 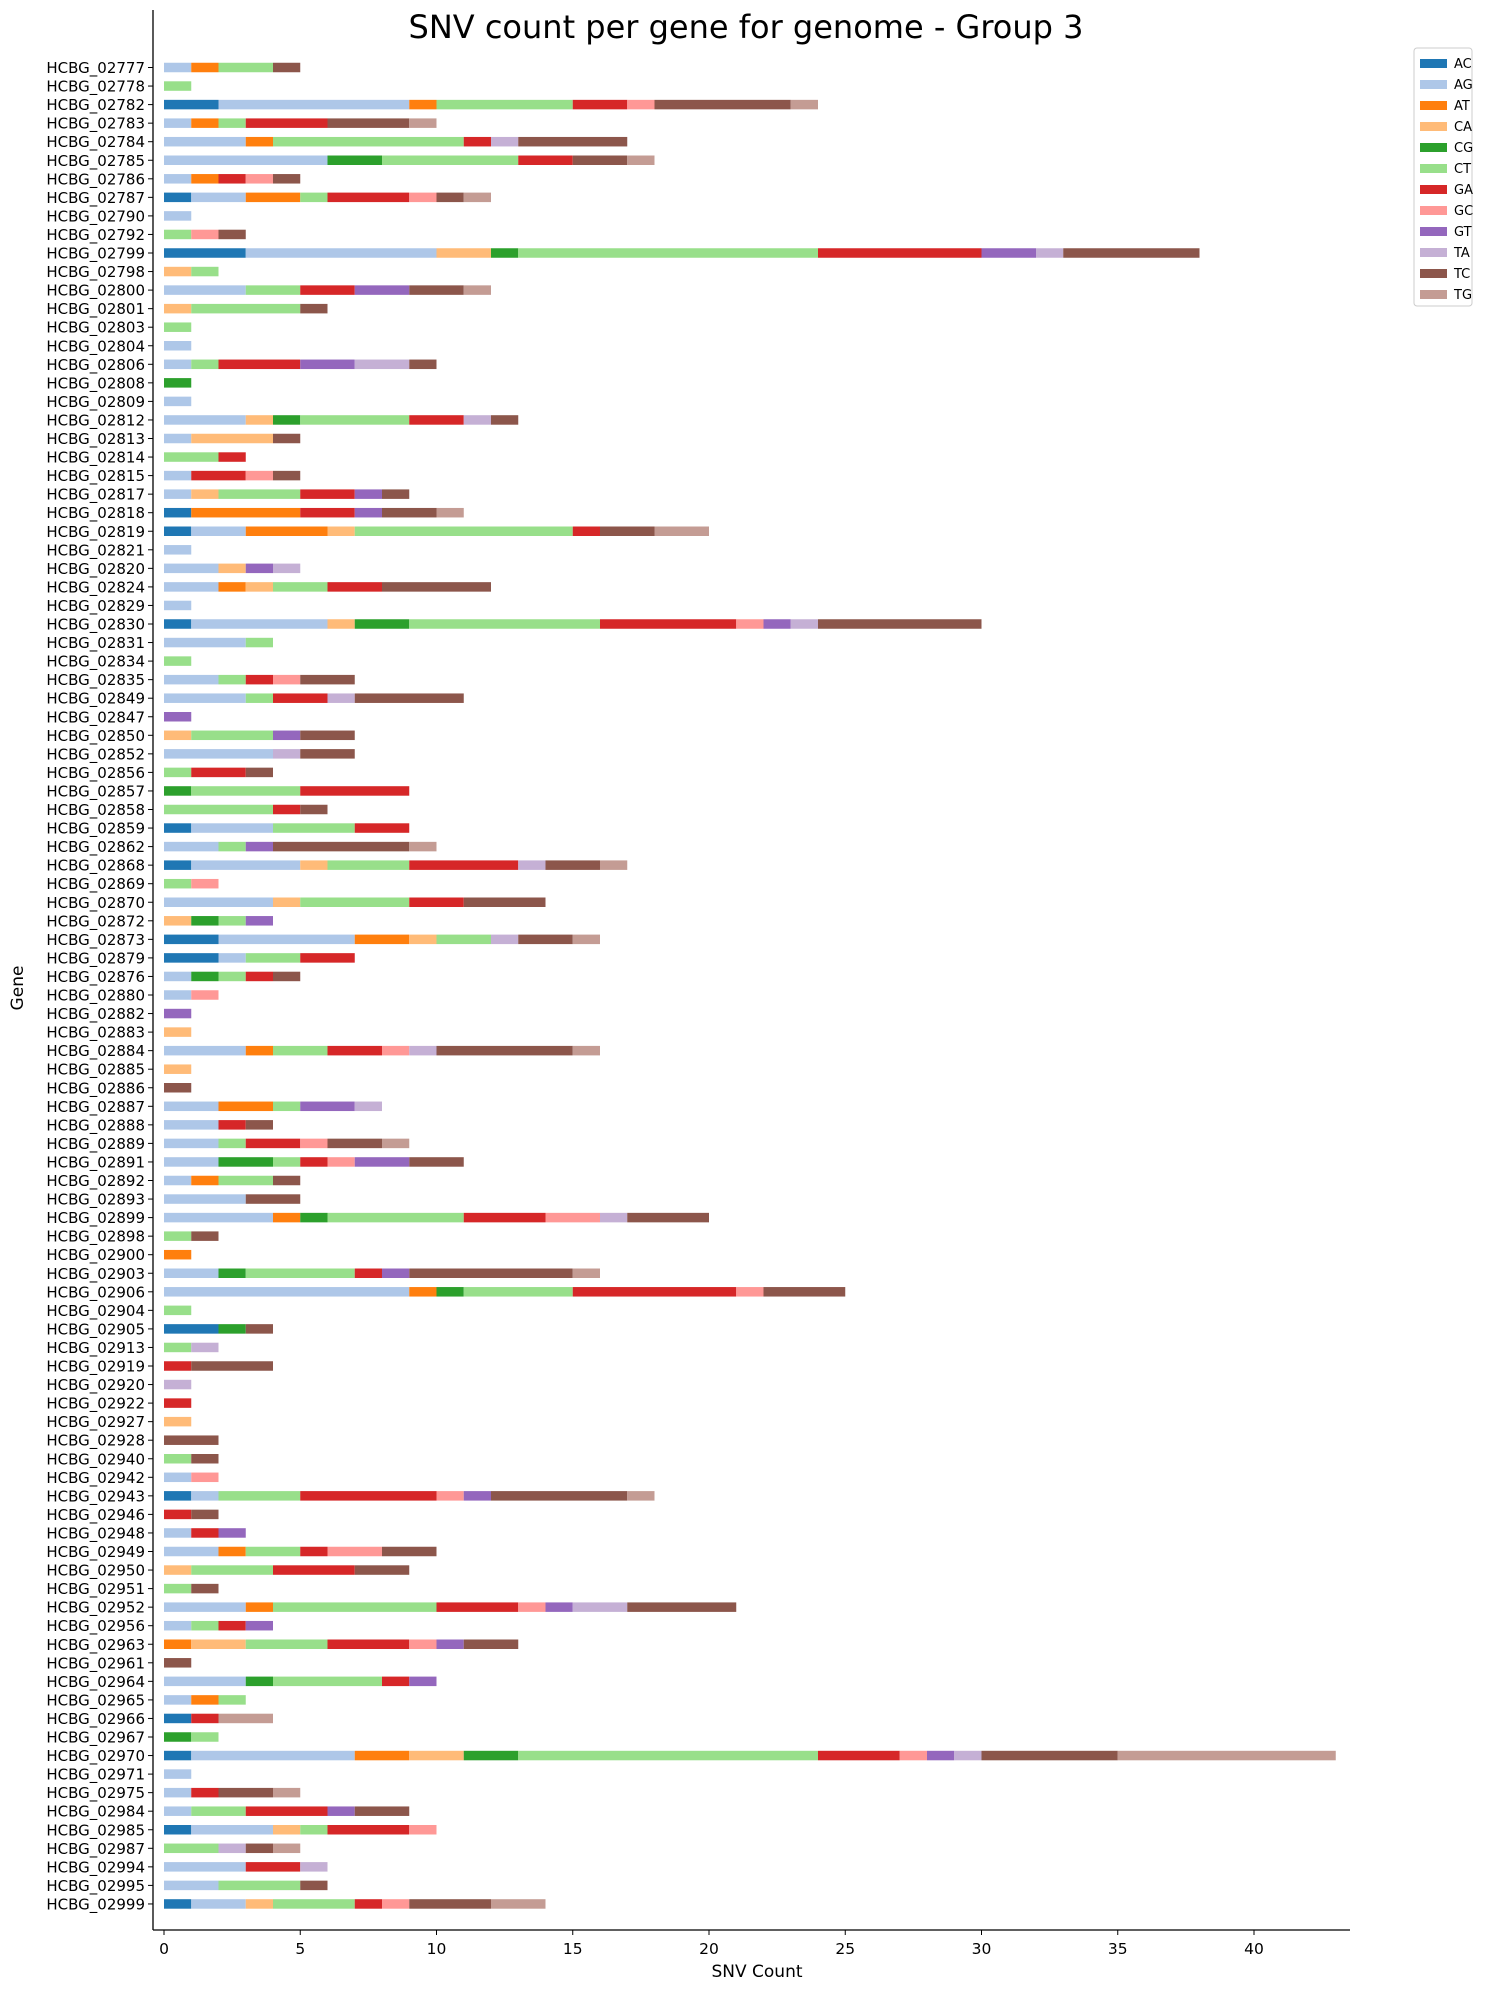 I want to click on gene-label: HCBG_02985, so click(x=95, y=1830).